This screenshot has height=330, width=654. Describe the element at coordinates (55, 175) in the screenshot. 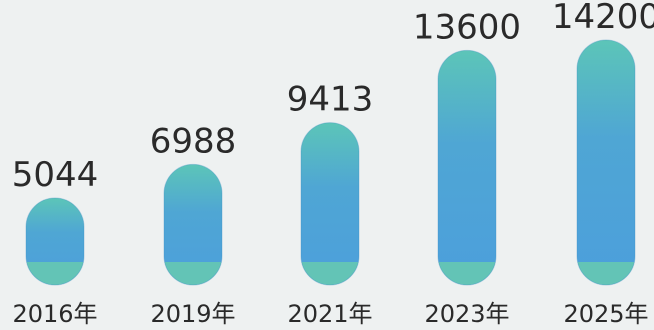

I see `value-label: 5044` at that location.